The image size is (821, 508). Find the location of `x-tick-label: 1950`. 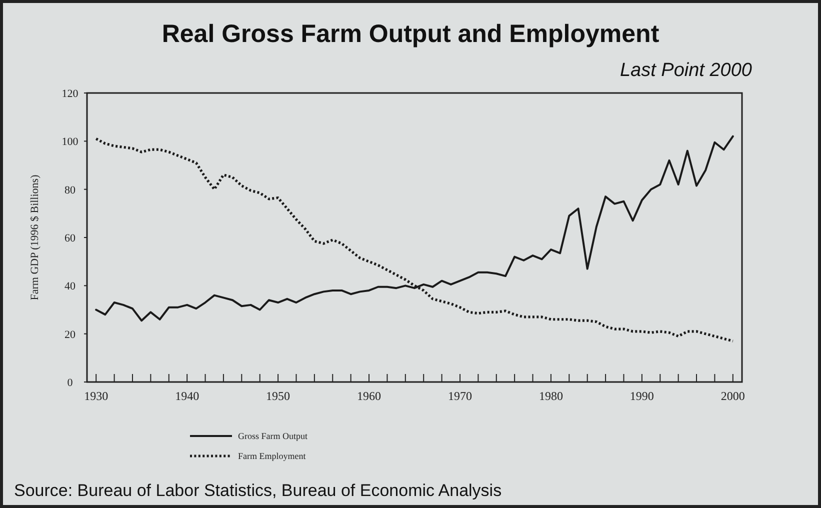

x-tick-label: 1950 is located at coordinates (278, 396).